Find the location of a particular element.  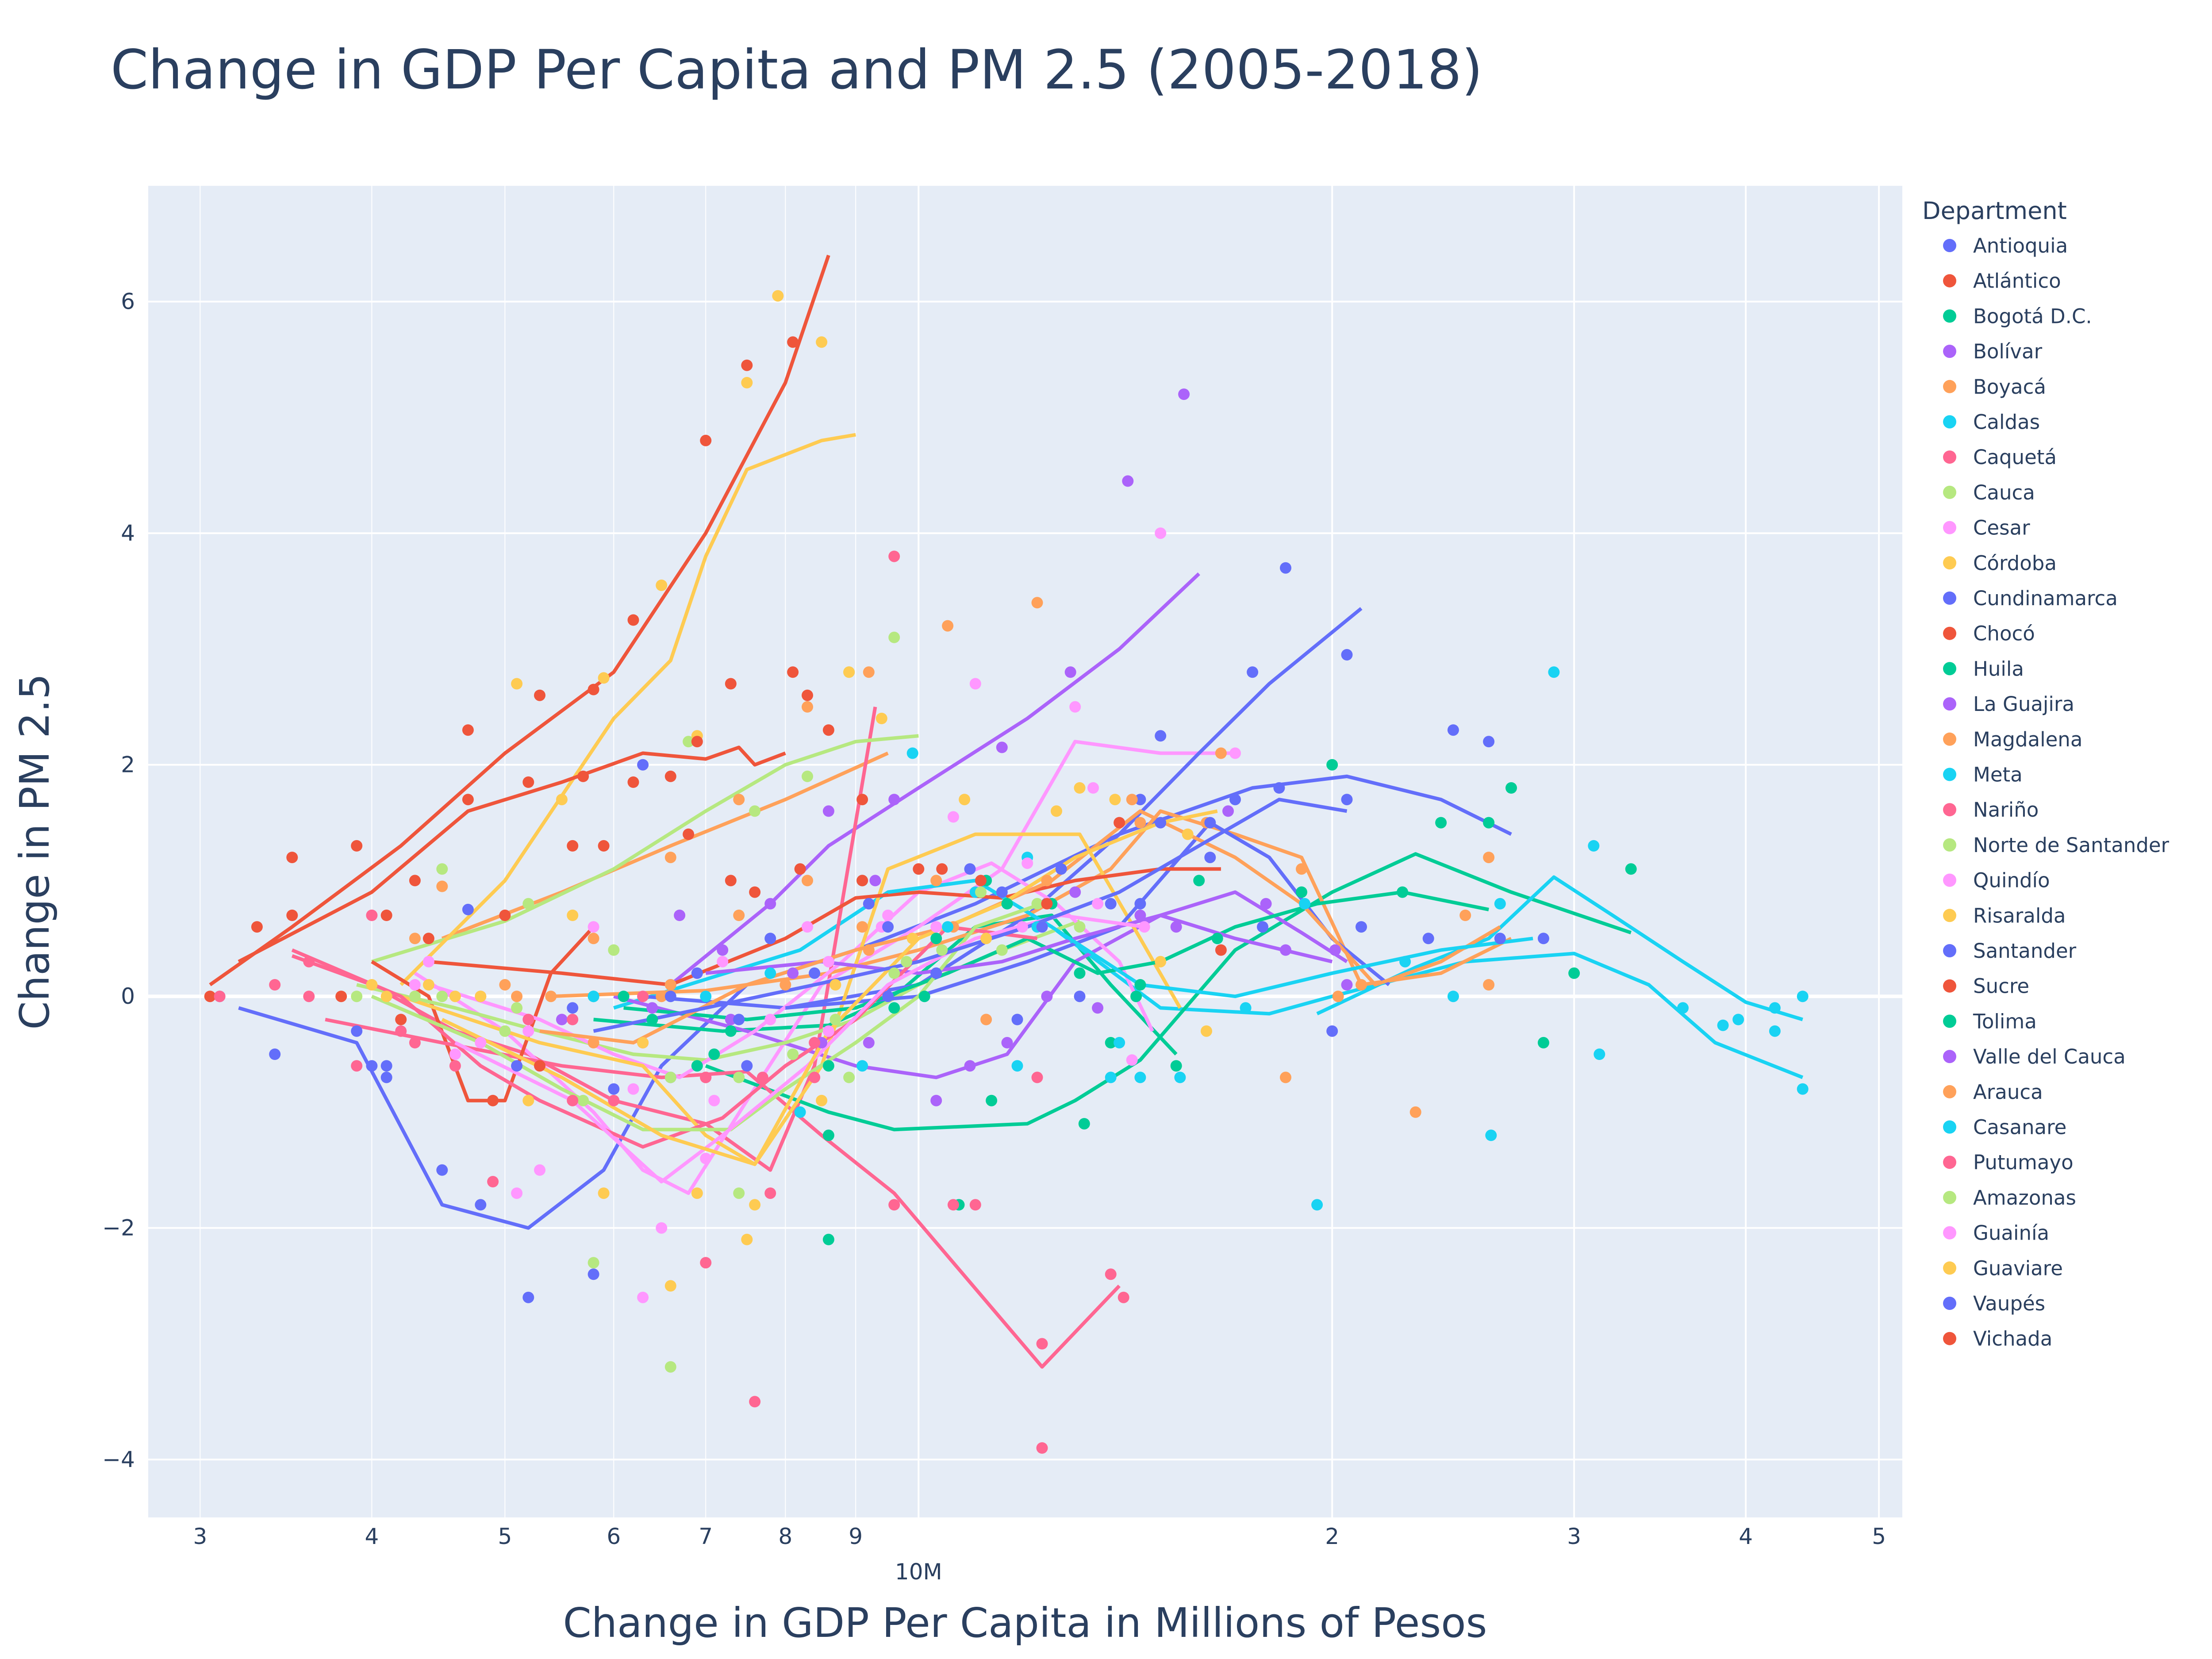

trend-line-tolima is located at coordinates (1056, 956).